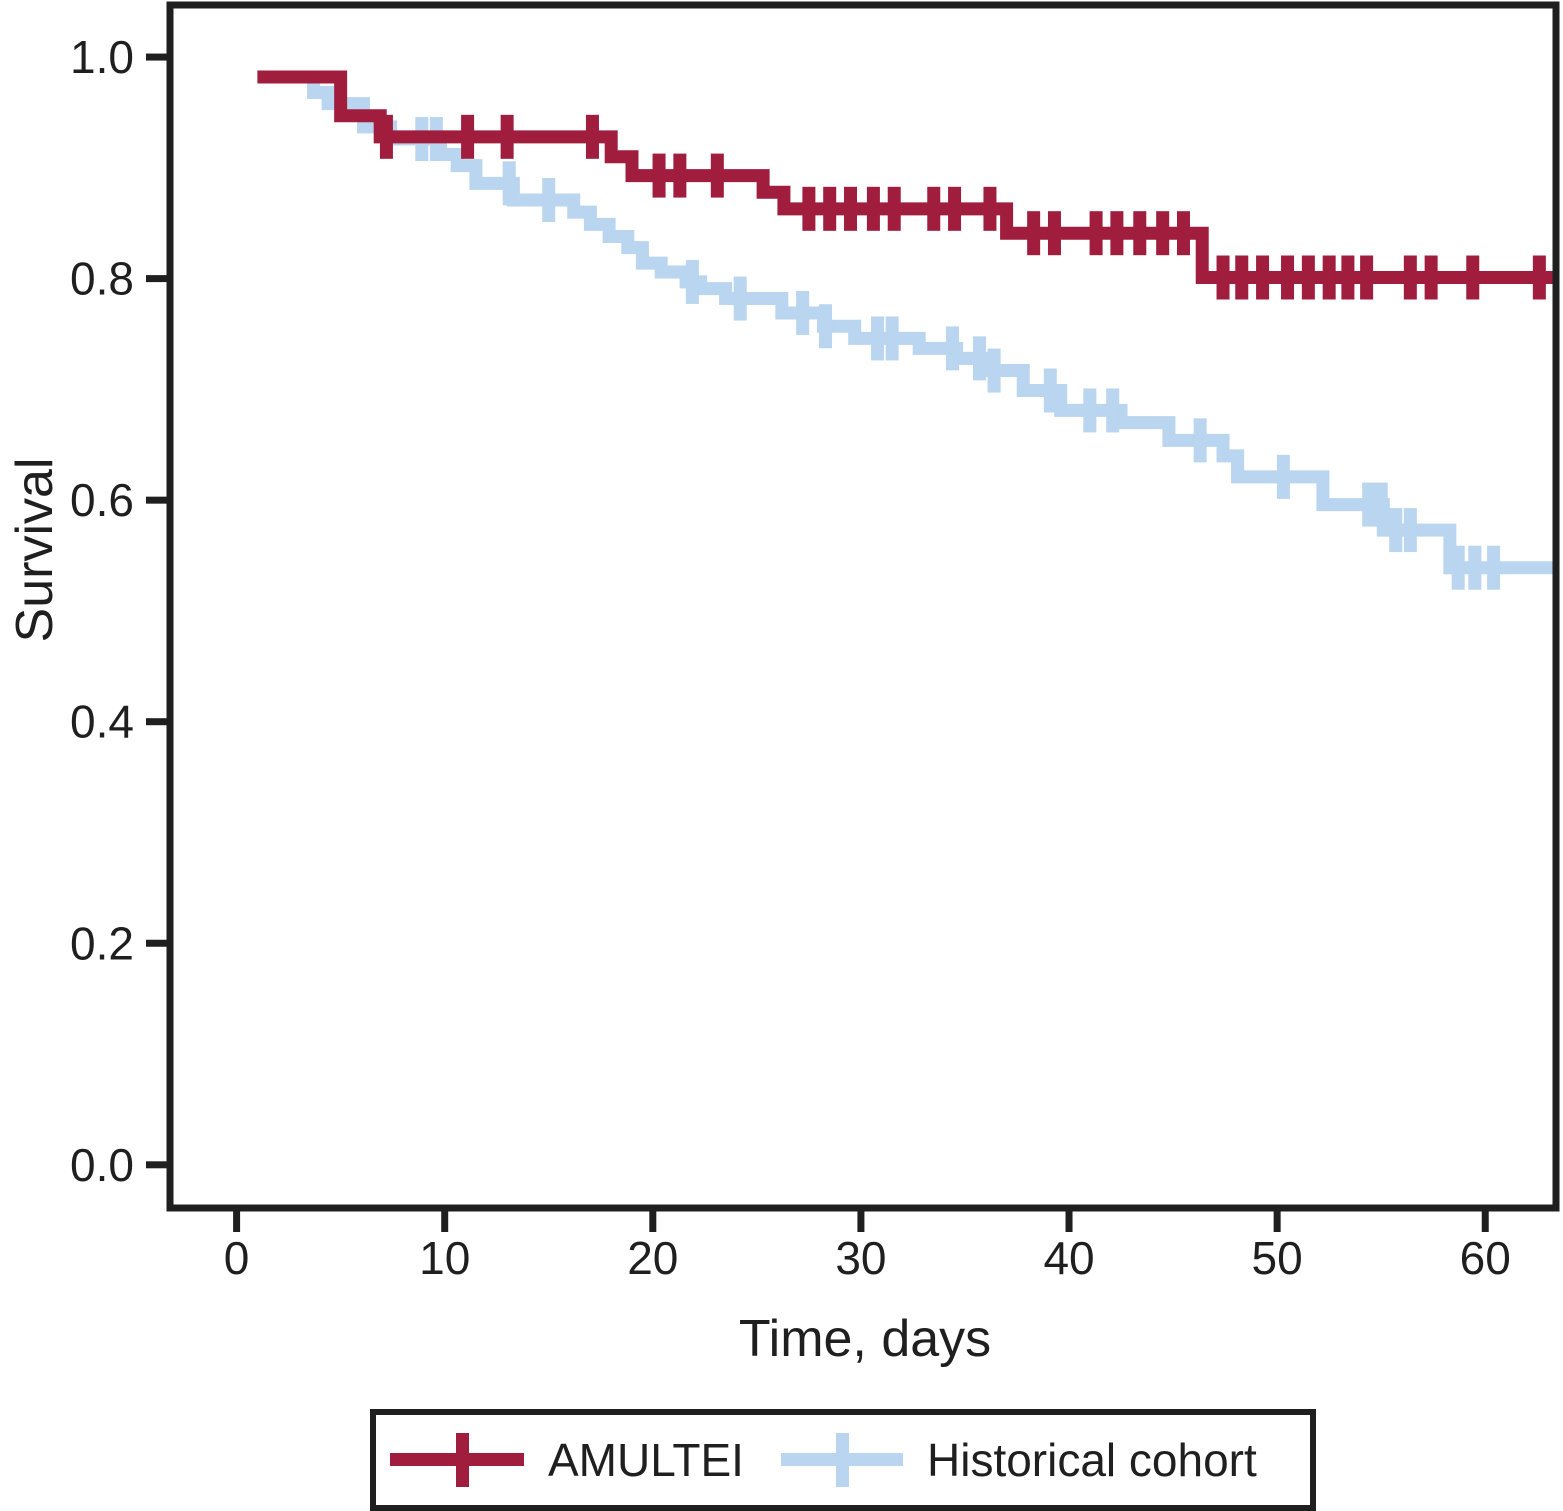  What do you see at coordinates (865, 1339) in the screenshot?
I see `x-axis-title: Time, days` at bounding box center [865, 1339].